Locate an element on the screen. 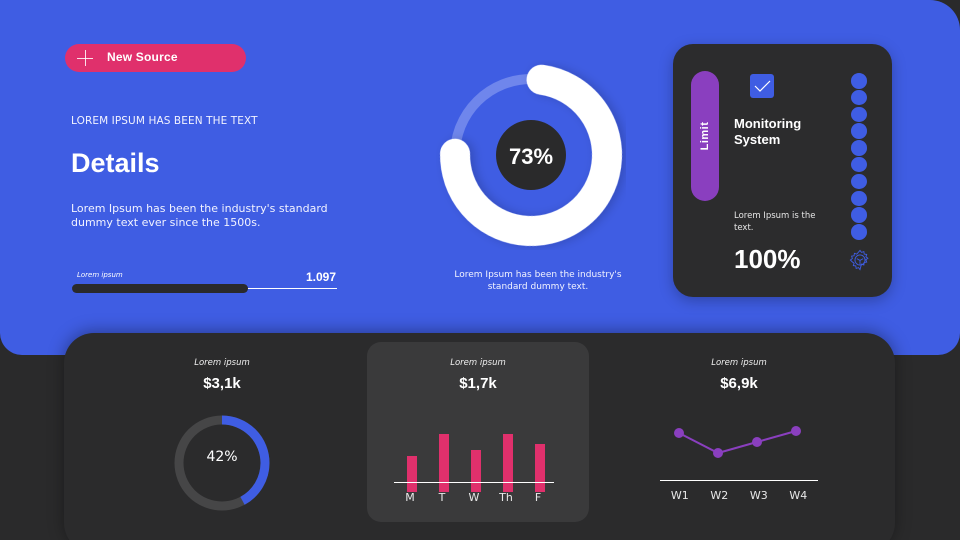  gear-icon is located at coordinates (860, 260).